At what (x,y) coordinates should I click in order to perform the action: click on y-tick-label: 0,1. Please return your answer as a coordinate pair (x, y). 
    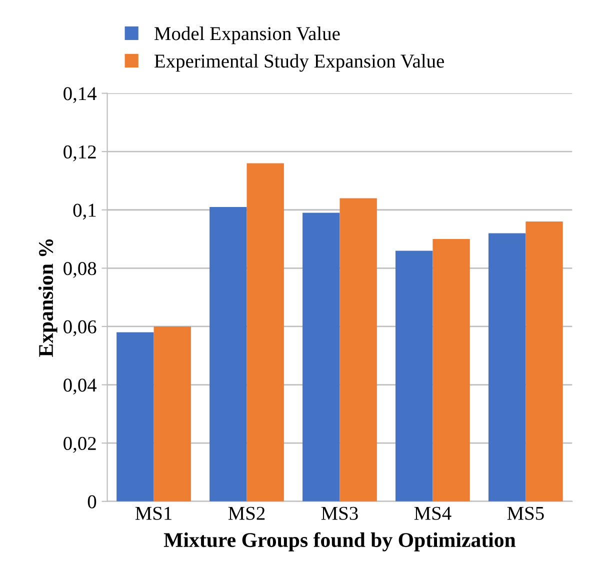
    Looking at the image, I should click on (84, 212).